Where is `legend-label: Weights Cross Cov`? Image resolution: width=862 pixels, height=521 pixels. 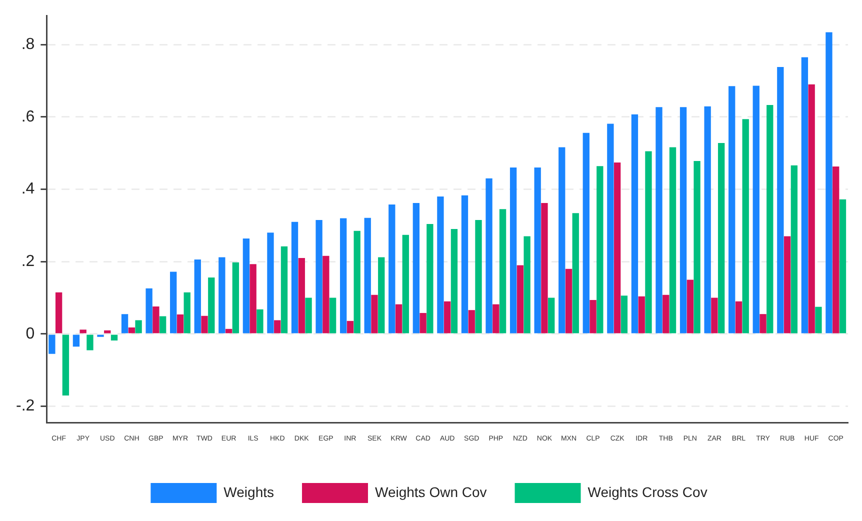 legend-label: Weights Cross Cov is located at coordinates (648, 492).